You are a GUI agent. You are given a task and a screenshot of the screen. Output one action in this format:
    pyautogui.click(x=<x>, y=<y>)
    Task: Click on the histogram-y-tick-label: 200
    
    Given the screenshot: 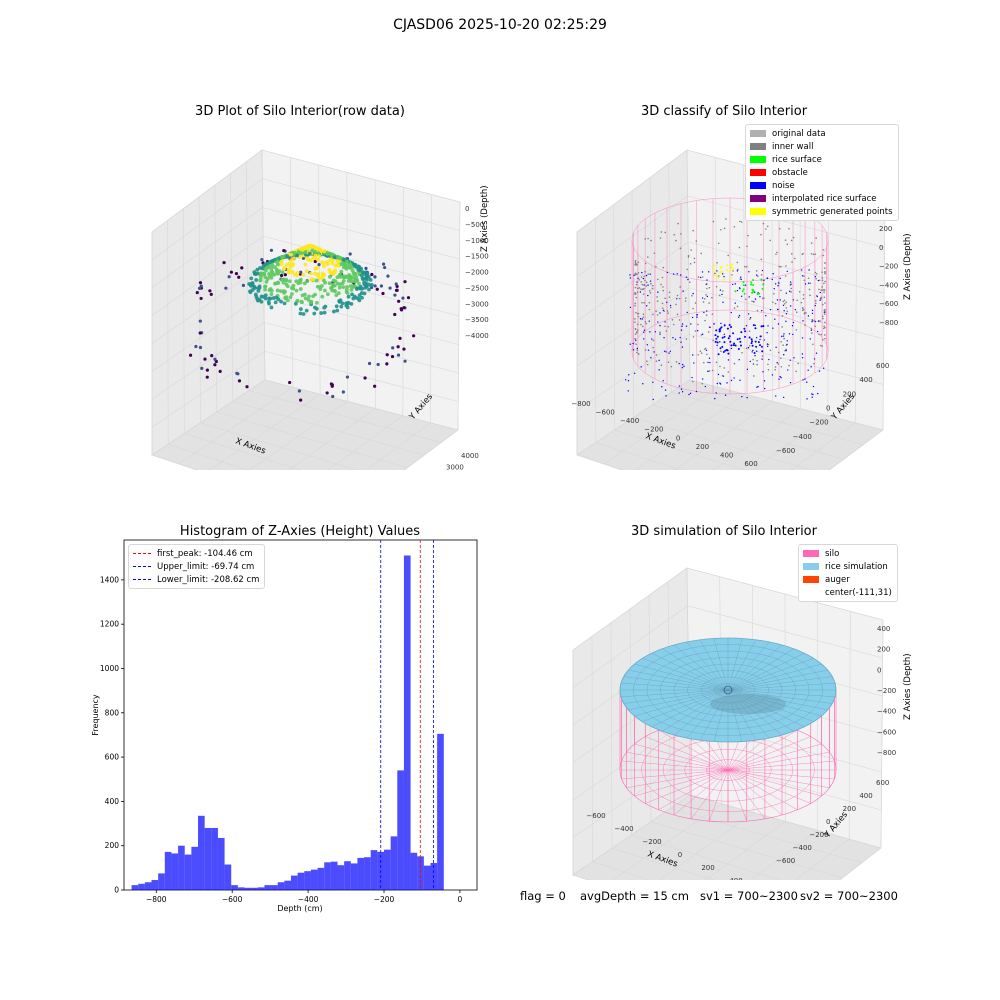 What is the action you would take?
    pyautogui.click(x=112, y=845)
    